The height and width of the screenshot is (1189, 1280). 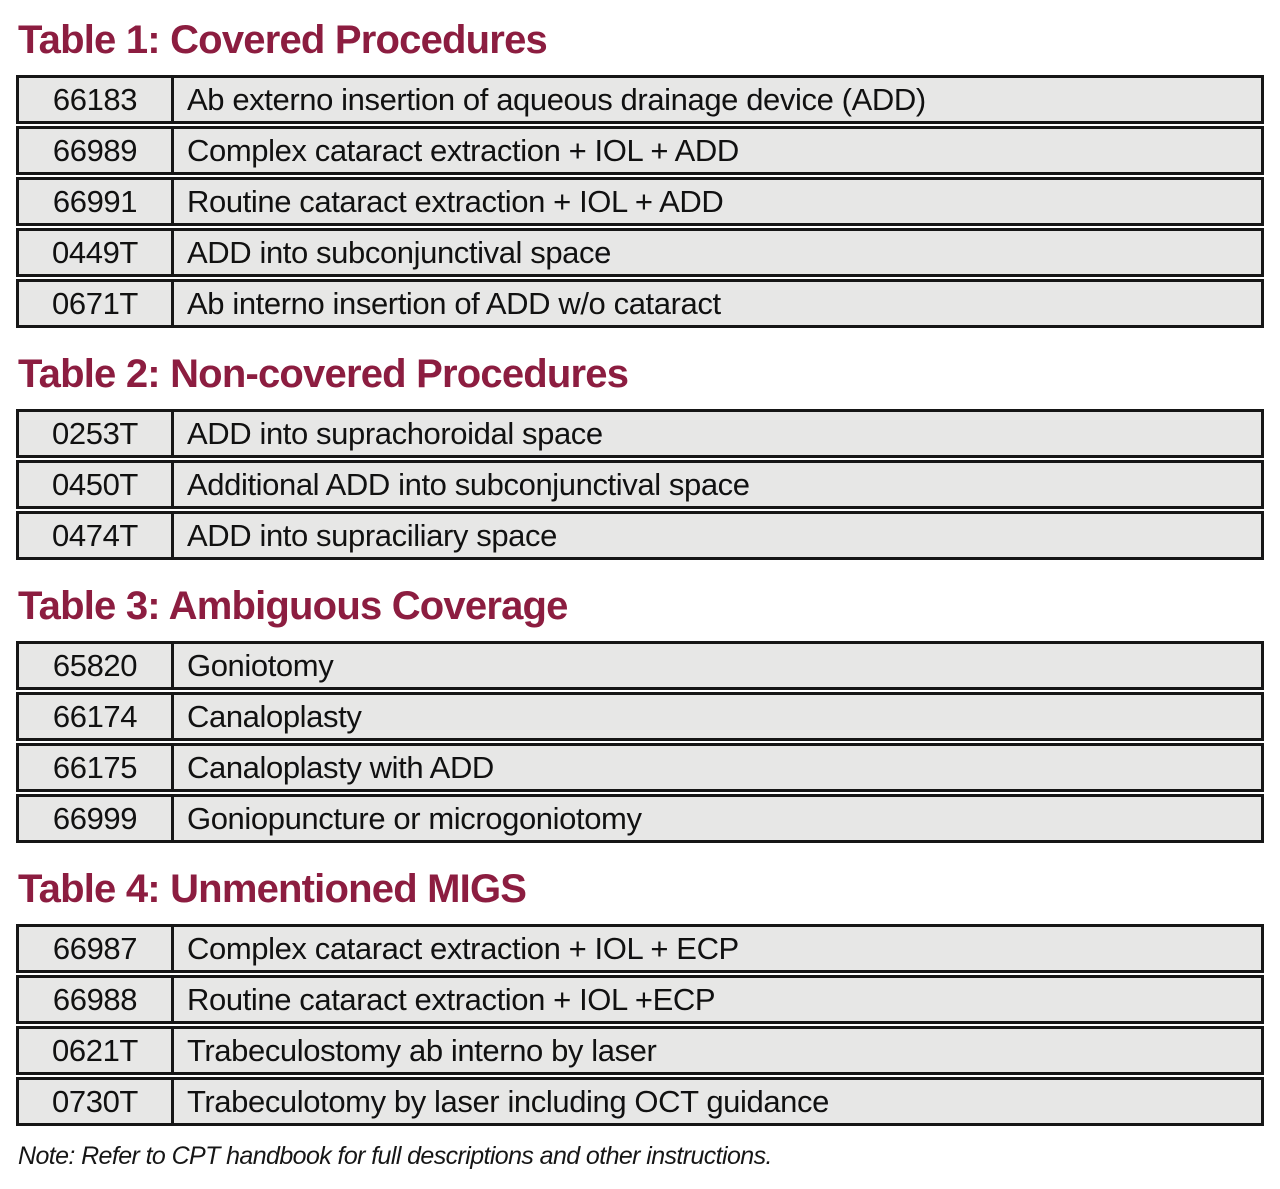 I want to click on code-cell: 65820, so click(x=95, y=665).